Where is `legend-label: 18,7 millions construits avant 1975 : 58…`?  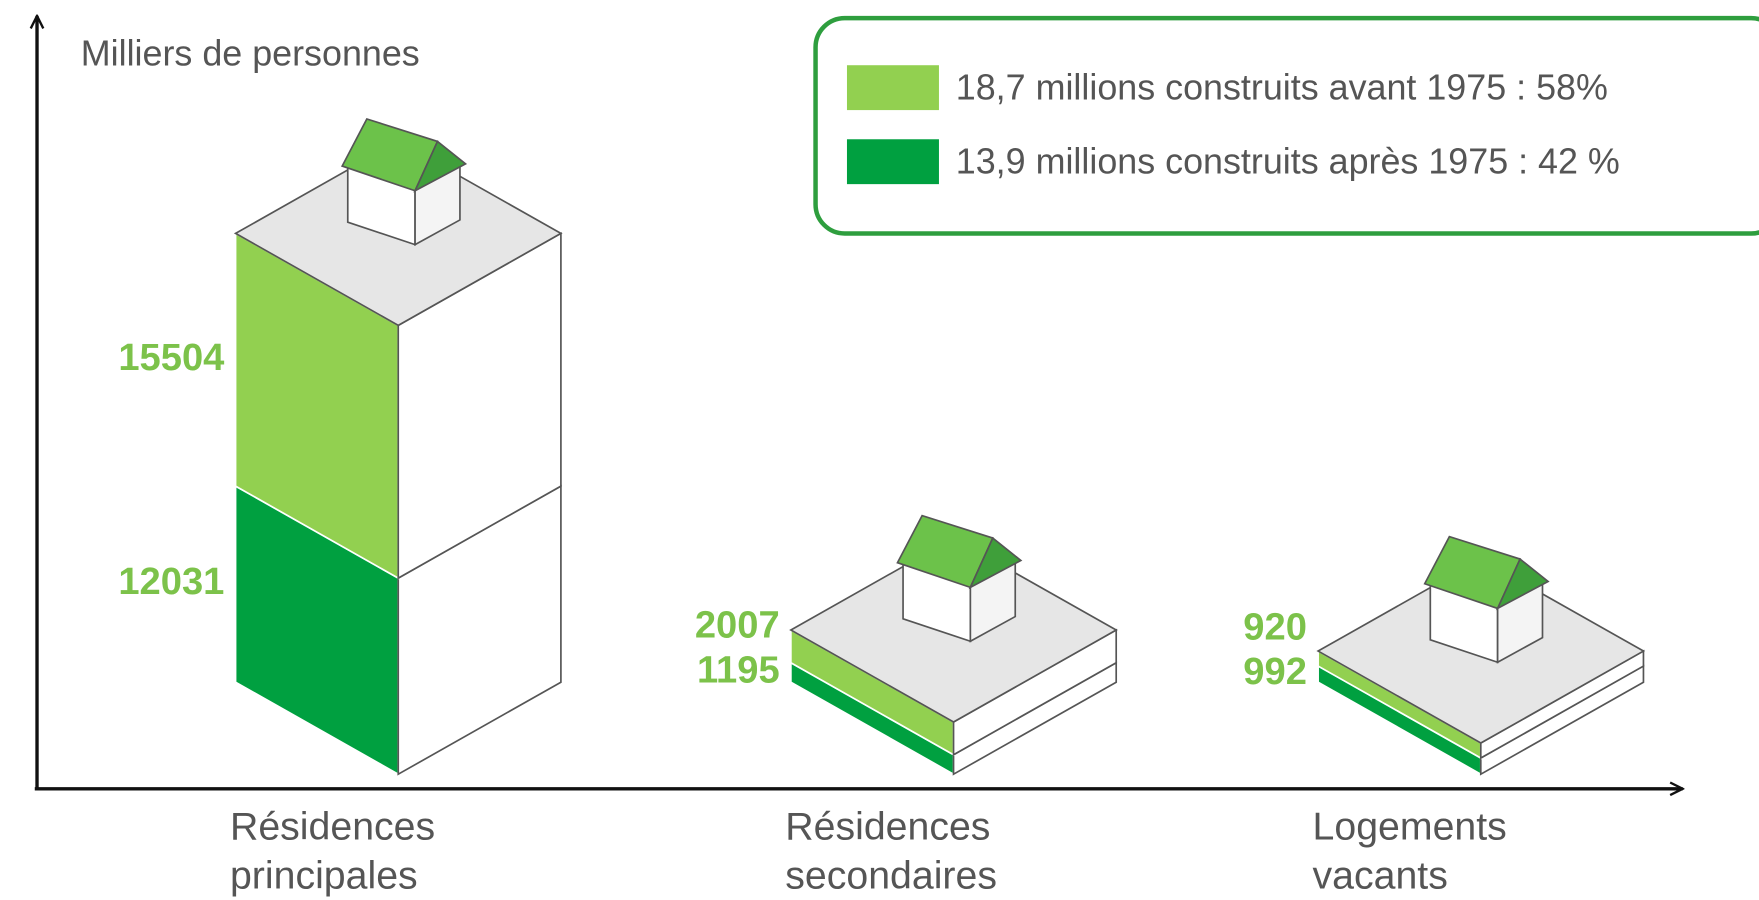
legend-label: 18,7 millions construits avant 1975 : 58… is located at coordinates (1282, 87).